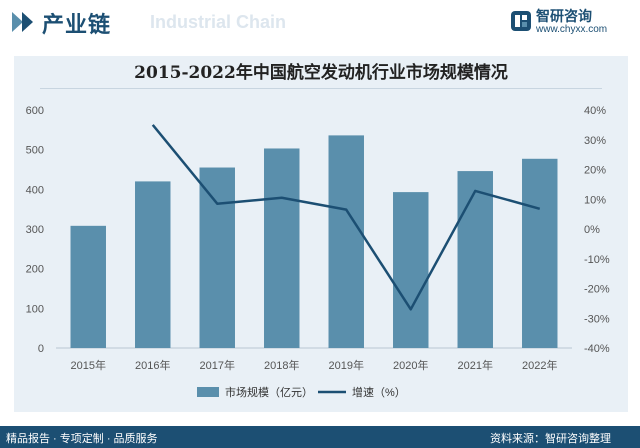  I want to click on brand: 智研咨询 www.chyxx.com, so click(570, 23).